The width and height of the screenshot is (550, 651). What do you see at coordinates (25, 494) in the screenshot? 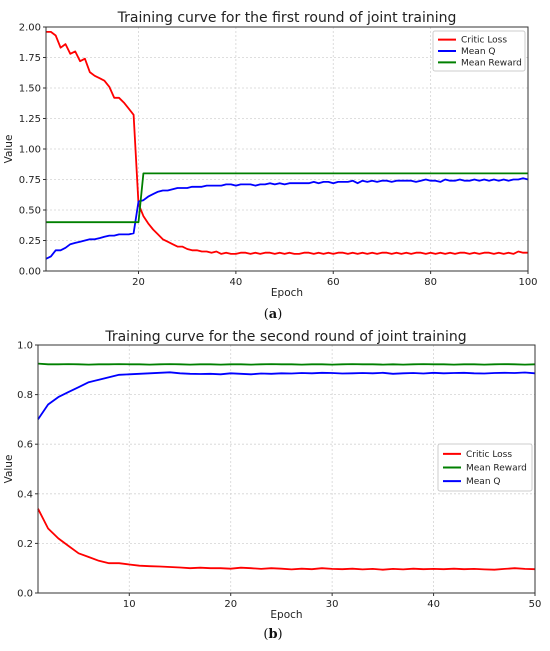
I see `y-tick-label: 0.4` at bounding box center [25, 494].